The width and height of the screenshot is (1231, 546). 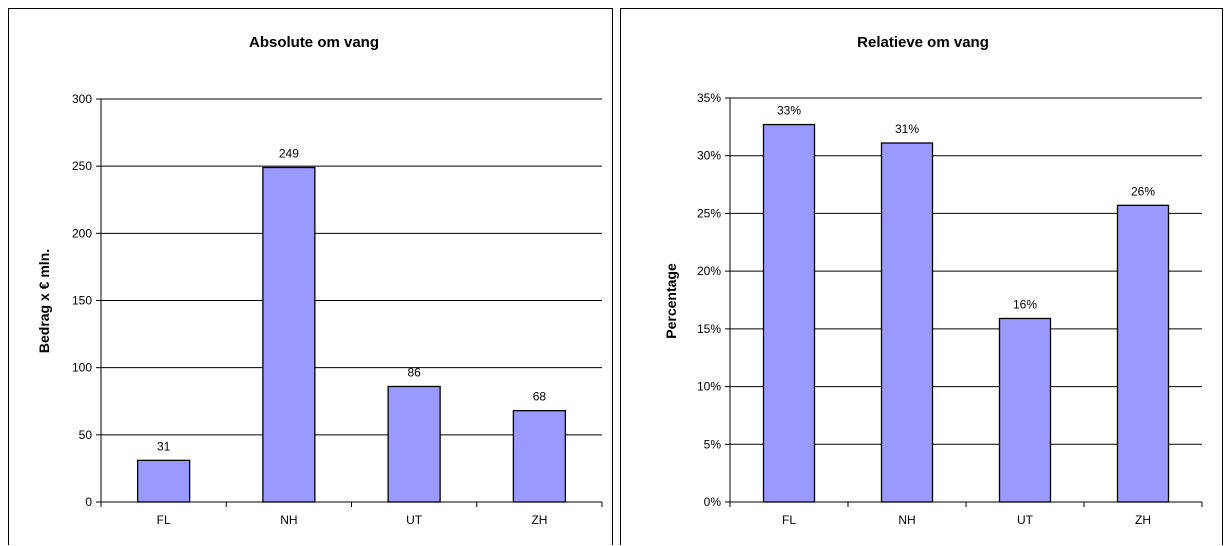 I want to click on y-tick-label: 50, so click(x=86, y=435).